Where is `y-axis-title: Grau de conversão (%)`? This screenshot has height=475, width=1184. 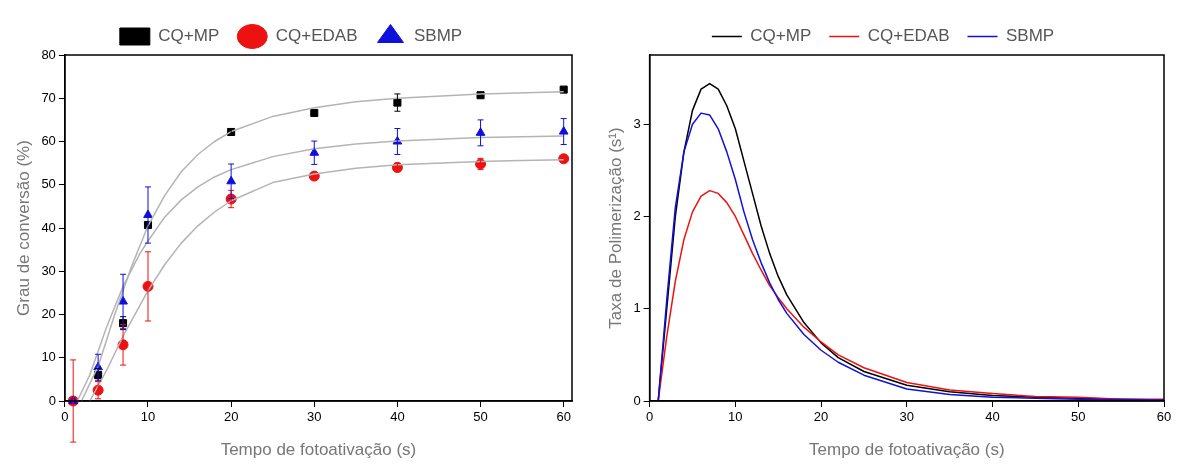 y-axis-title: Grau de conversão (%) is located at coordinates (23, 228).